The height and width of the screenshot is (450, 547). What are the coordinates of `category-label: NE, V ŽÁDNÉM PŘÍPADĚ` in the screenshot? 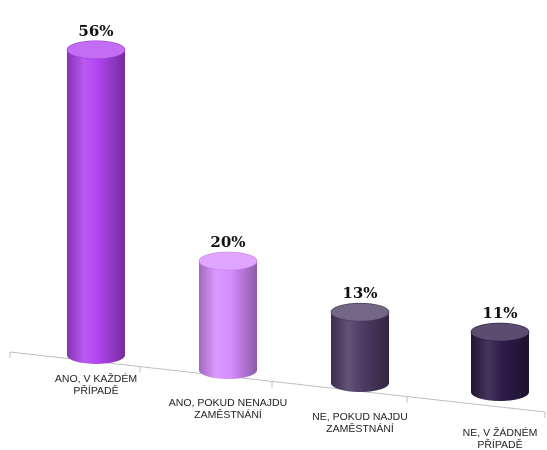 It's located at (500, 438).